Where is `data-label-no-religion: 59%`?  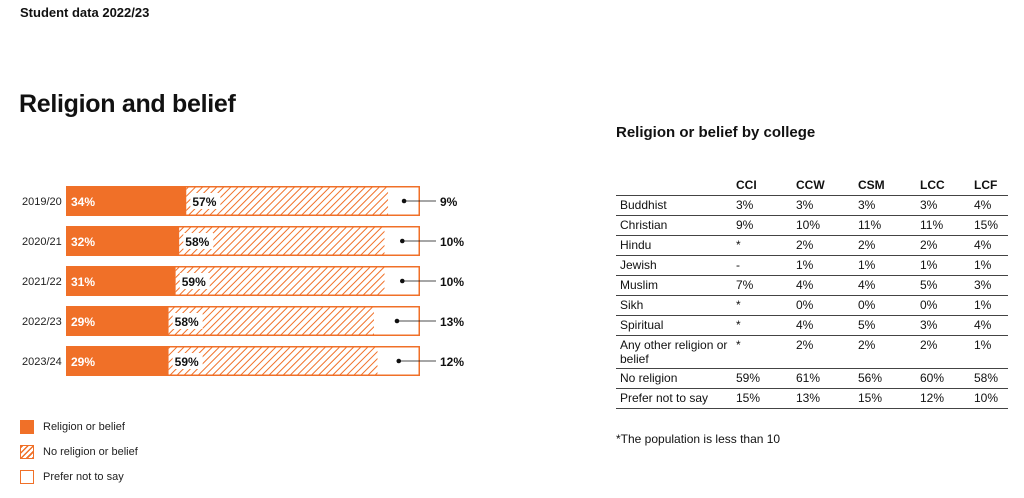 data-label-no-religion: 59% is located at coordinates (194, 282).